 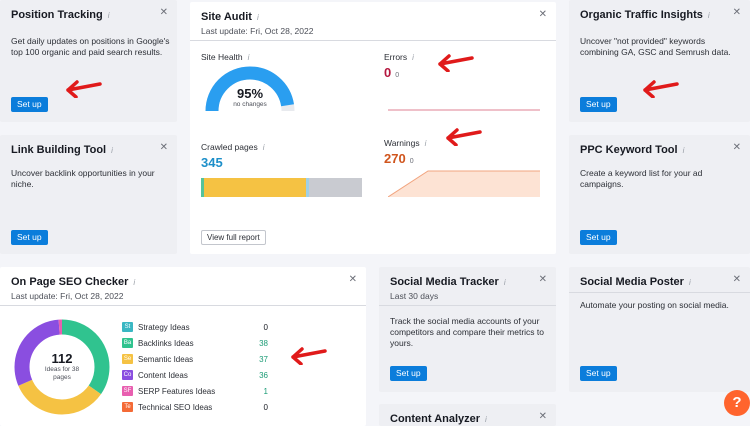 I want to click on content-analyzer-card: Content Analyzer i ✕, so click(x=467, y=415).